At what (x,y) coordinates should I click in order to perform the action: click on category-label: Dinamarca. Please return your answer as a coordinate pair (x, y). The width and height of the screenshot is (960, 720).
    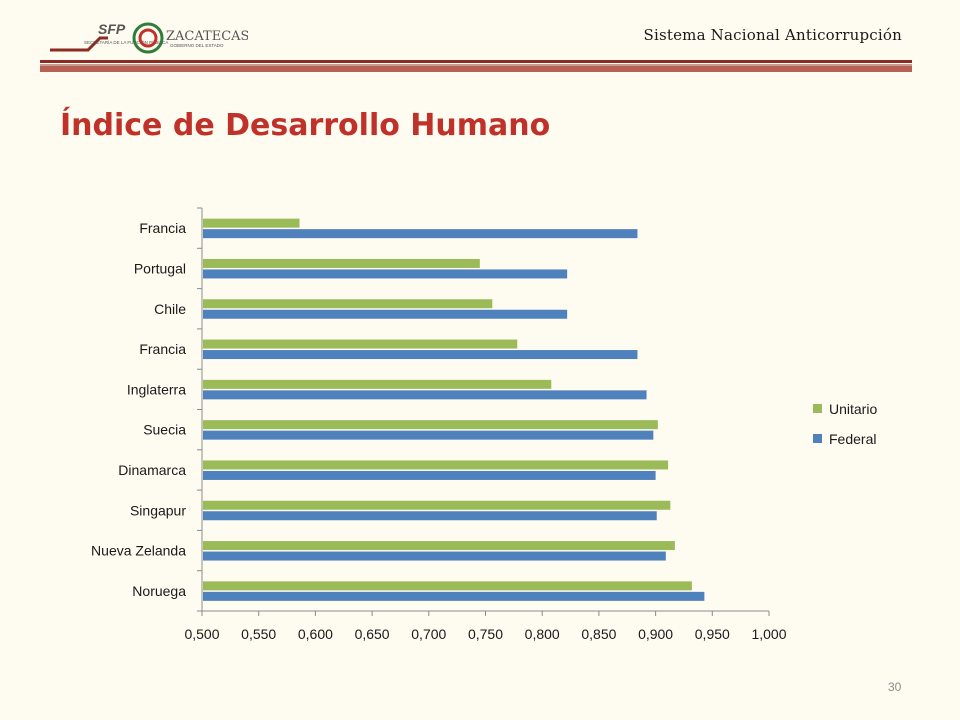
    Looking at the image, I should click on (152, 470).